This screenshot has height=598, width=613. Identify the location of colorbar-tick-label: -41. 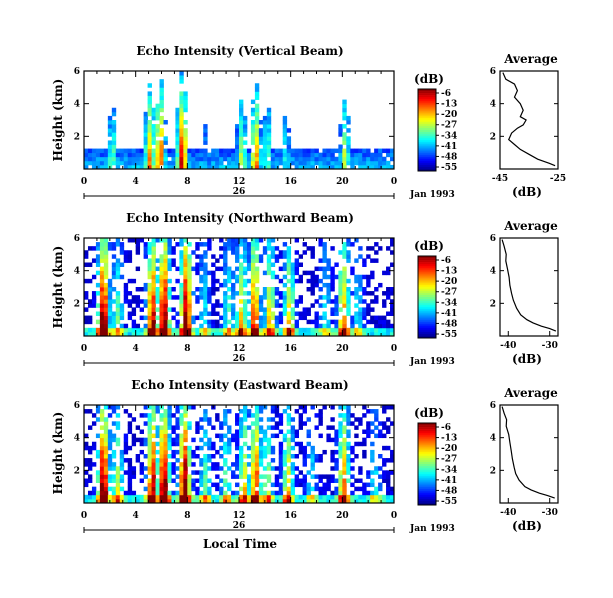
(449, 314).